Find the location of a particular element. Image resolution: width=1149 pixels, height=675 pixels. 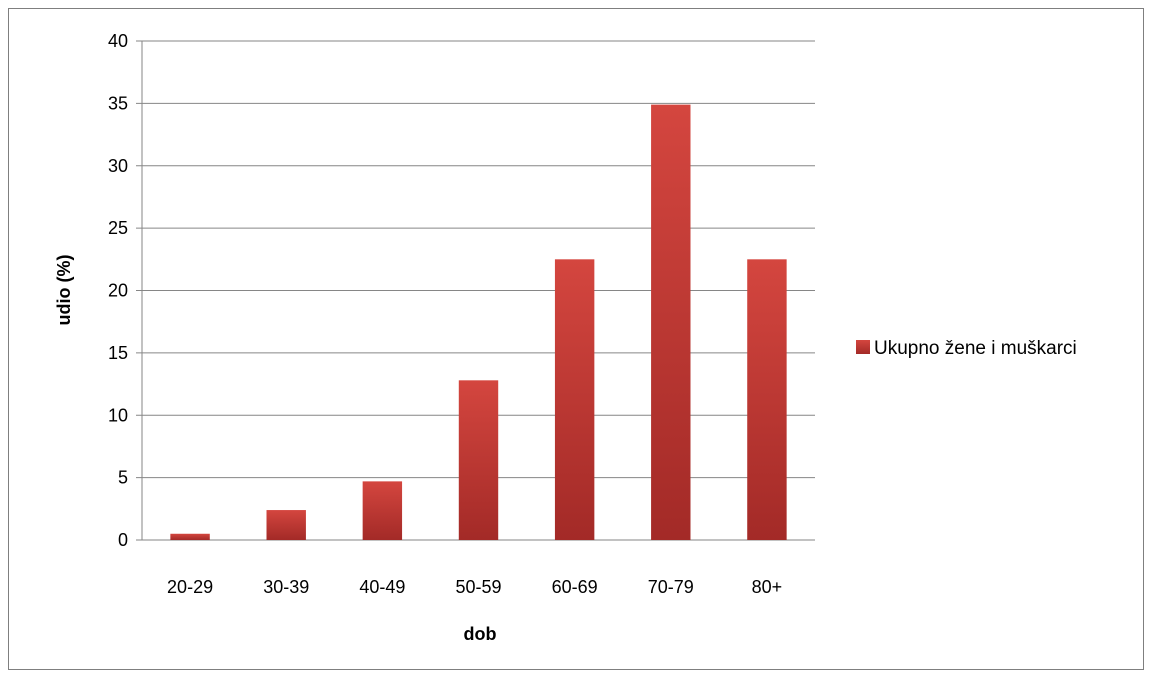

y-tick-label: 10 is located at coordinates (118, 415).